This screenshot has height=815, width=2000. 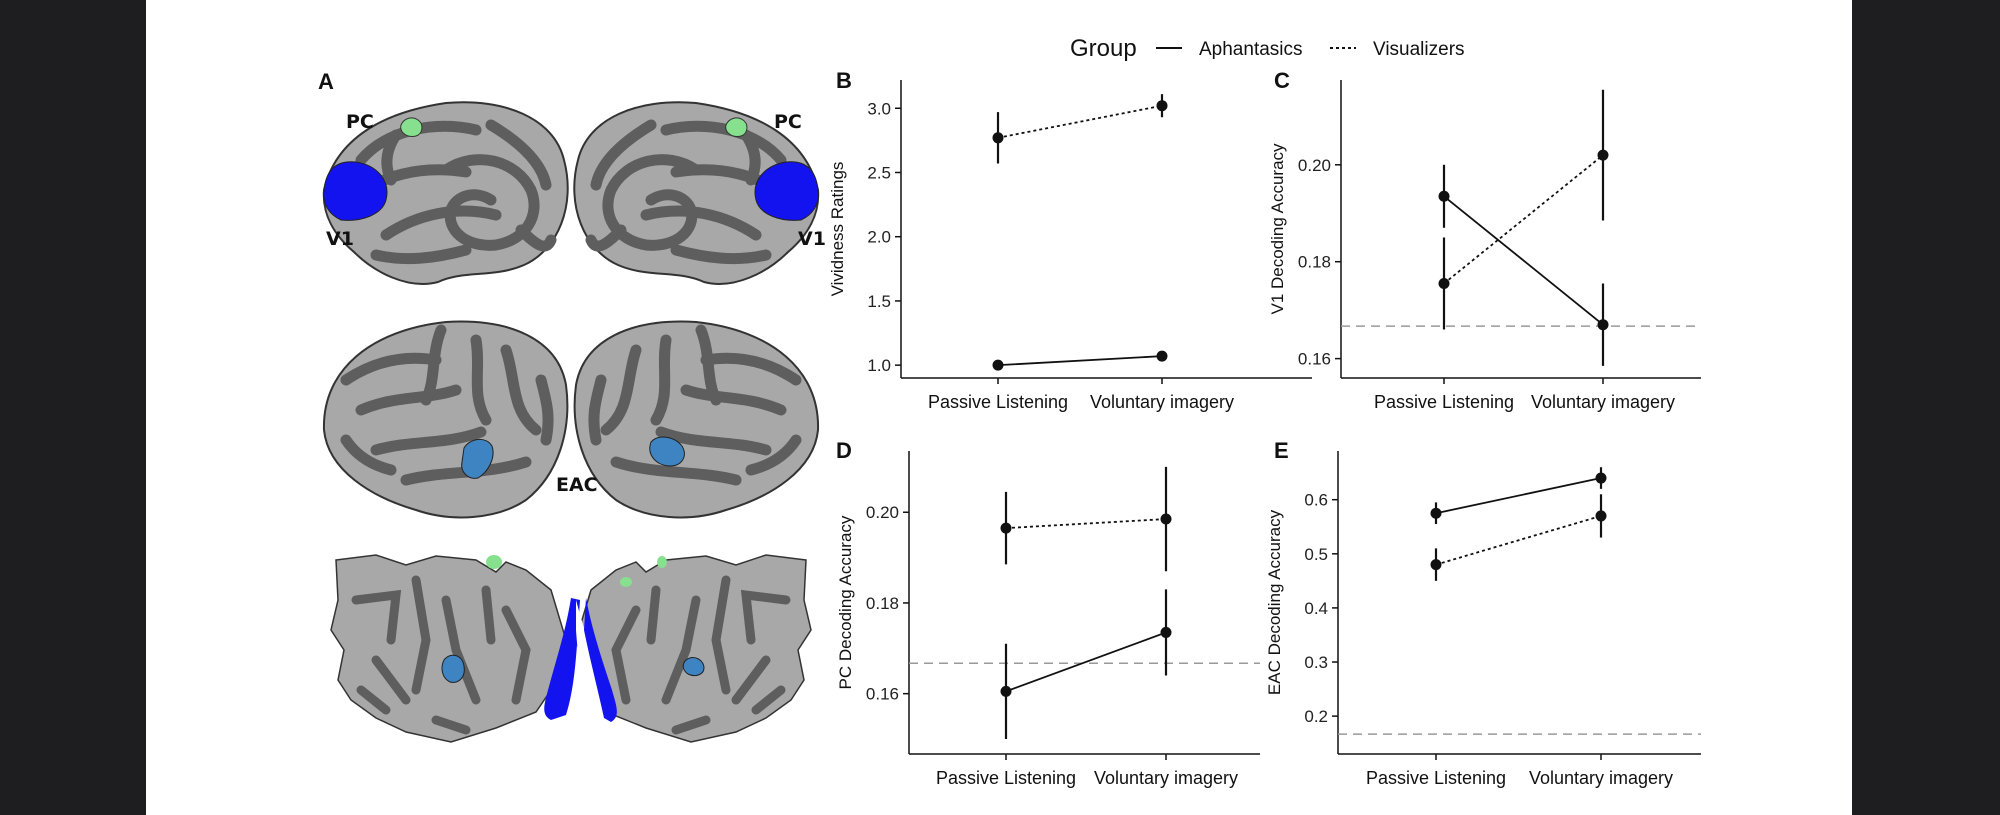 What do you see at coordinates (879, 237) in the screenshot?
I see `y-tick-label: 2.0` at bounding box center [879, 237].